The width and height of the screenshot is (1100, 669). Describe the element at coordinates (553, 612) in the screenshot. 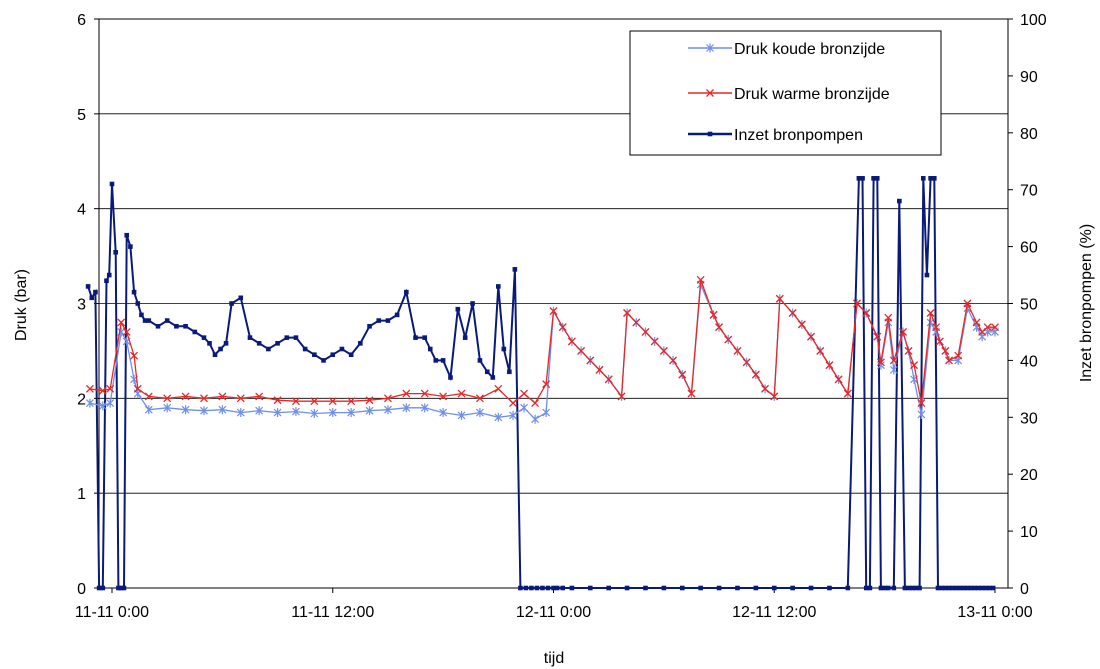

I see `x-tick-label: 12-11 0:00` at that location.